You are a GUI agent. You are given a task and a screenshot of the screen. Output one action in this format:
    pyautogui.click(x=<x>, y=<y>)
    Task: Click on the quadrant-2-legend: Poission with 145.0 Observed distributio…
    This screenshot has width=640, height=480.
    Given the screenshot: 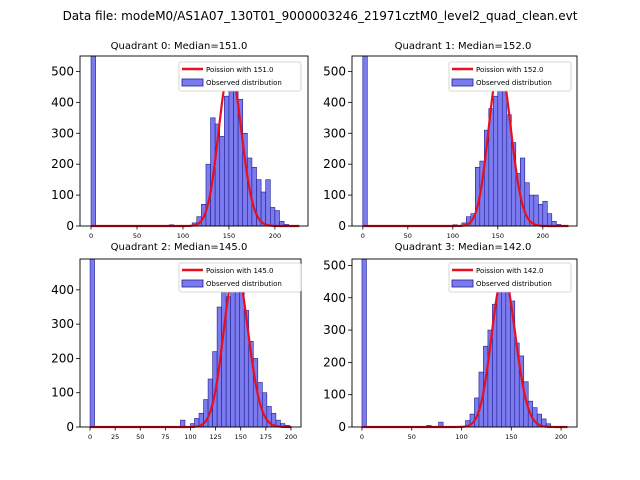 What is the action you would take?
    pyautogui.click(x=240, y=277)
    